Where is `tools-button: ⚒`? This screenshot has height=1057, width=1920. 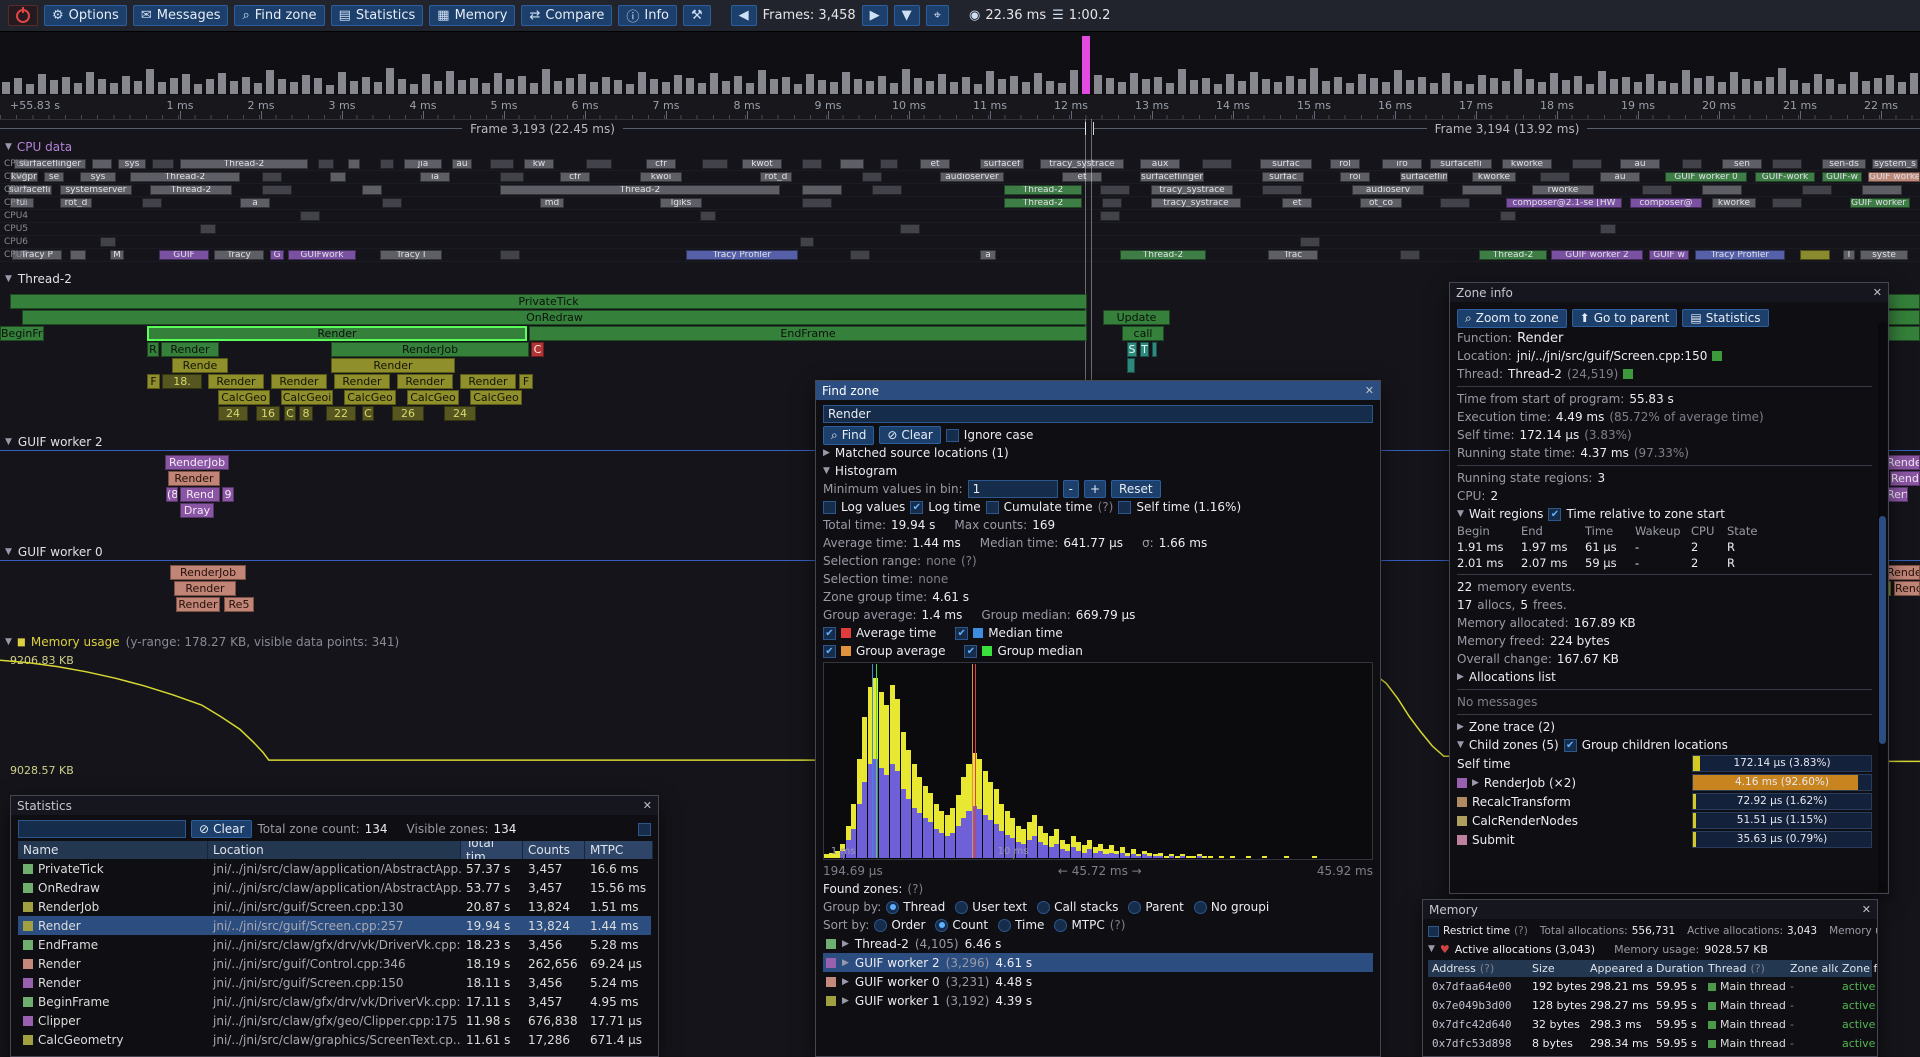
tools-button: ⚒ is located at coordinates (696, 15).